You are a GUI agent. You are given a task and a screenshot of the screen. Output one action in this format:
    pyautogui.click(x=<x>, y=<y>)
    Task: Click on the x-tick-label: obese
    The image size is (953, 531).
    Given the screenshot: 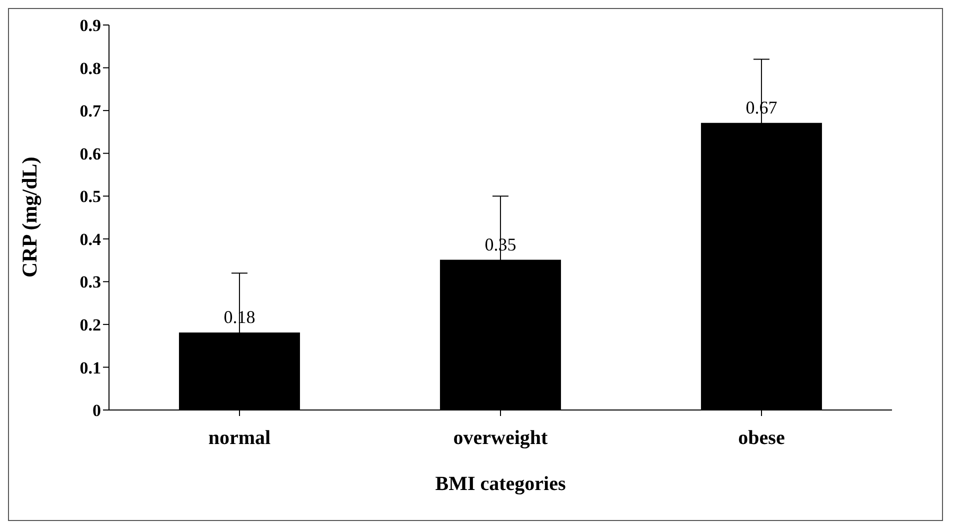 What is the action you would take?
    pyautogui.click(x=761, y=438)
    